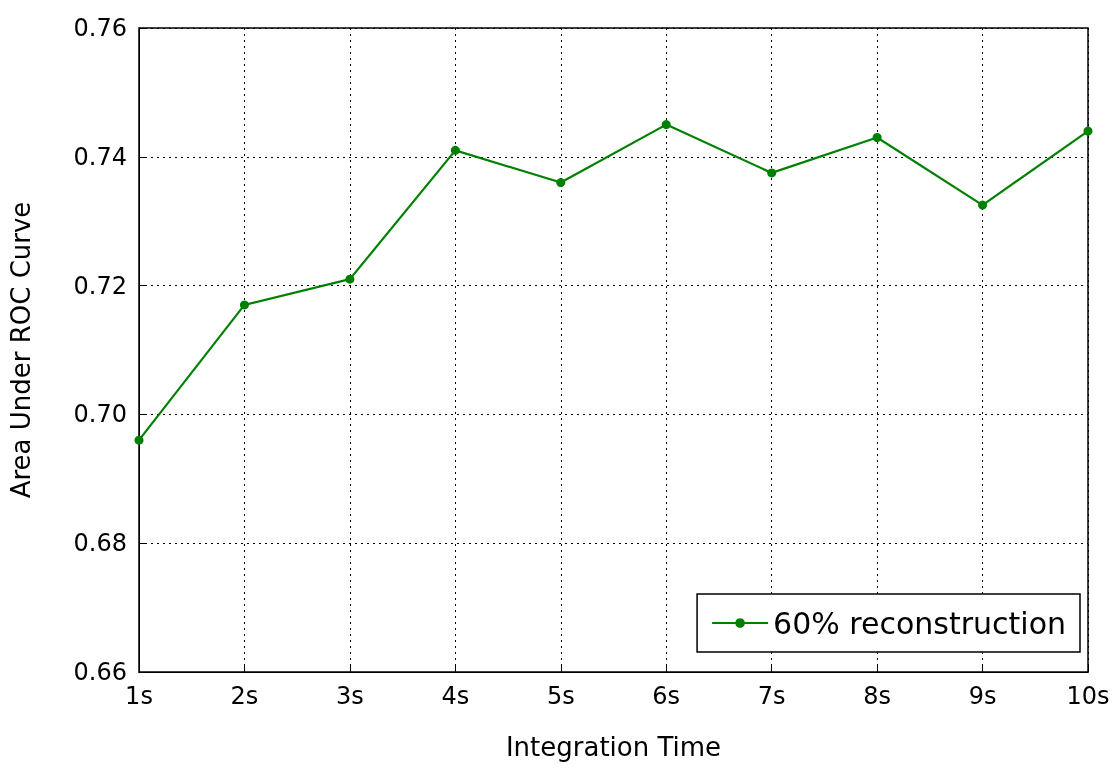 The image size is (1113, 777). I want to click on y-tick-label: 0.74, so click(100, 156).